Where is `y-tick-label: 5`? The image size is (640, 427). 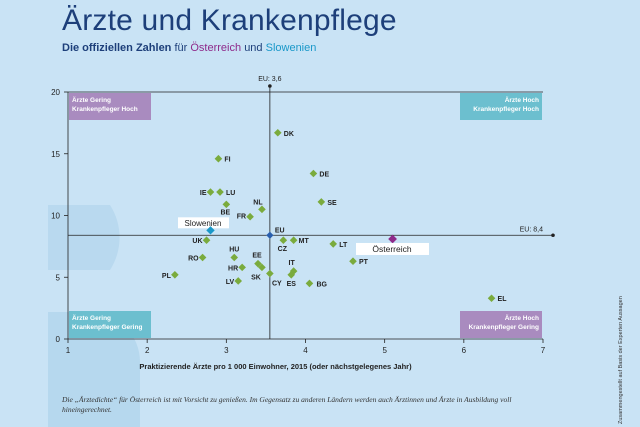
y-tick-label: 5 is located at coordinates (58, 277).